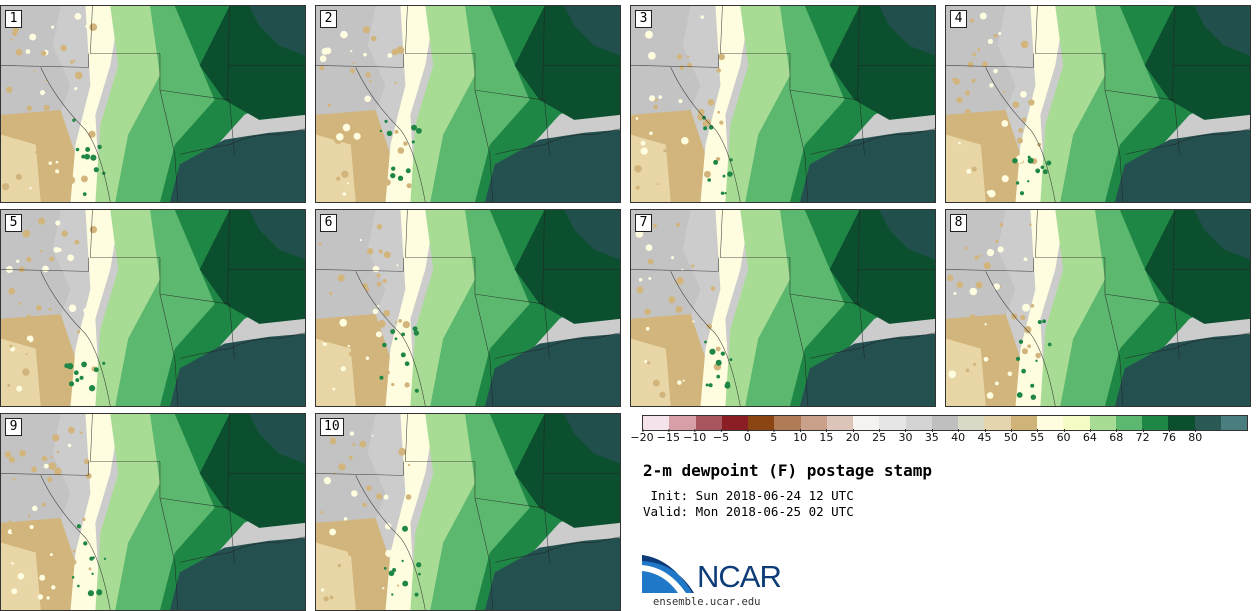 The image size is (1260, 611). What do you see at coordinates (1195, 436) in the screenshot?
I see `colorbar-tick-label: 80` at bounding box center [1195, 436].